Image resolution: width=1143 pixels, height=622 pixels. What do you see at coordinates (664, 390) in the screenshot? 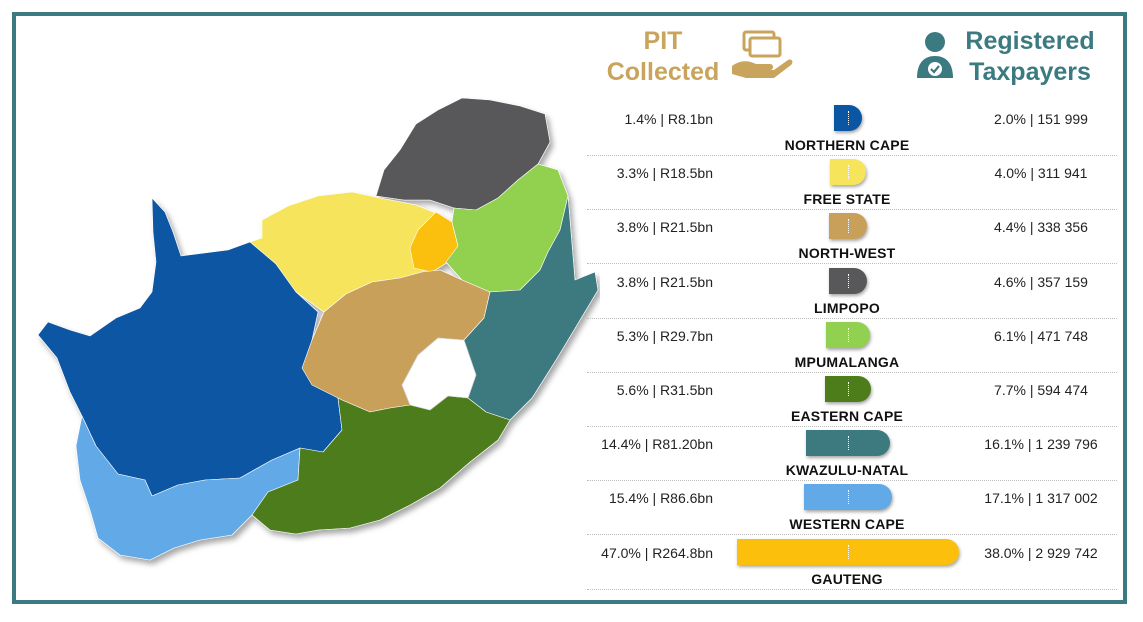
I see `pit-value-label: 5.6% | R31.5bn` at bounding box center [664, 390].